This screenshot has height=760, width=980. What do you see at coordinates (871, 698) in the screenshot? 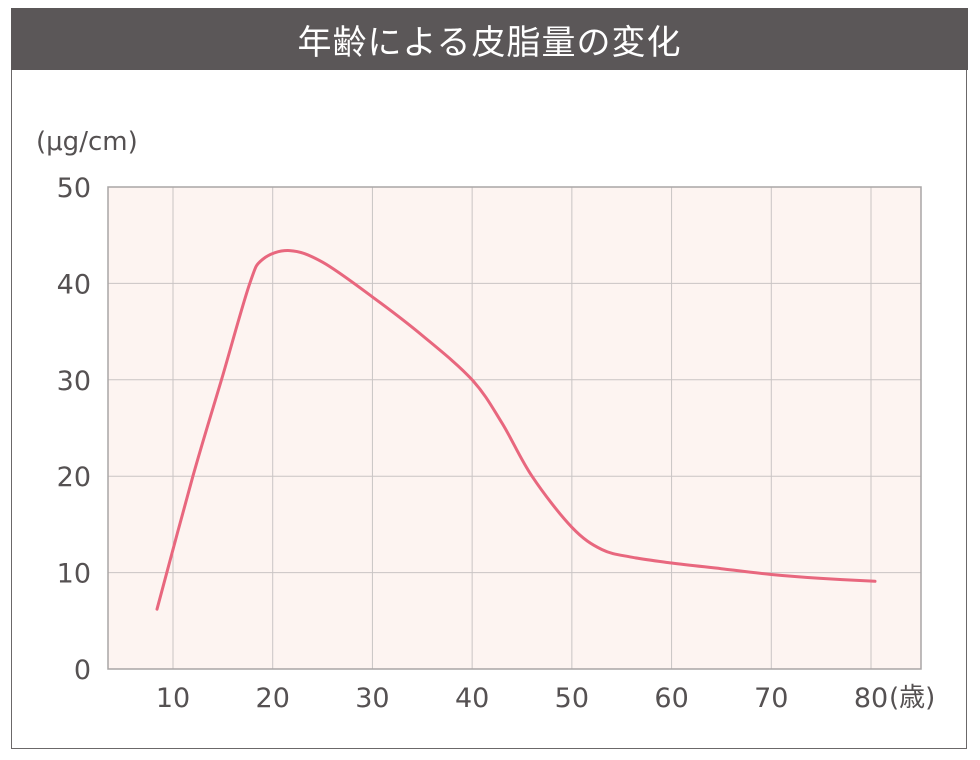
I see `x-tick-label: 80` at bounding box center [871, 698].